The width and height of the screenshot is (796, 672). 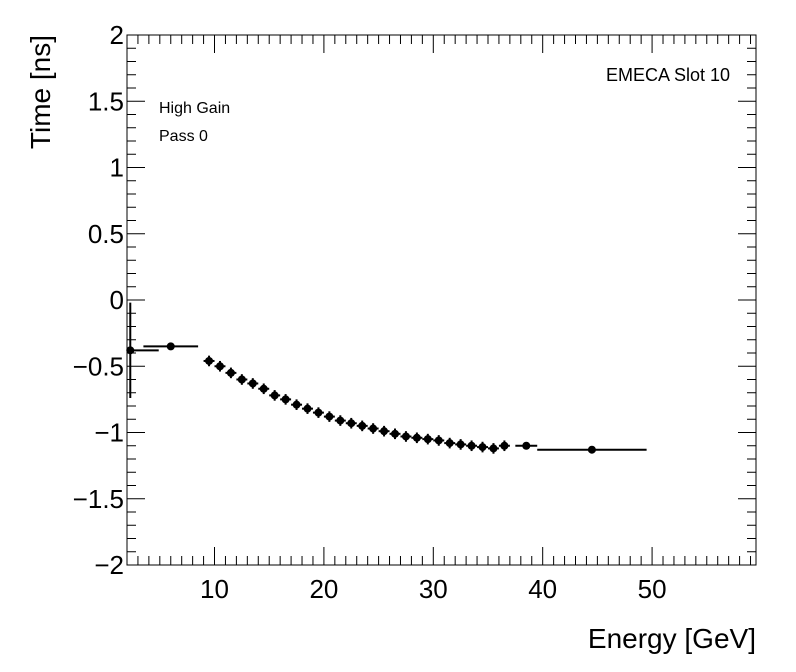 What do you see at coordinates (214, 589) in the screenshot?
I see `x-tick-label: 10` at bounding box center [214, 589].